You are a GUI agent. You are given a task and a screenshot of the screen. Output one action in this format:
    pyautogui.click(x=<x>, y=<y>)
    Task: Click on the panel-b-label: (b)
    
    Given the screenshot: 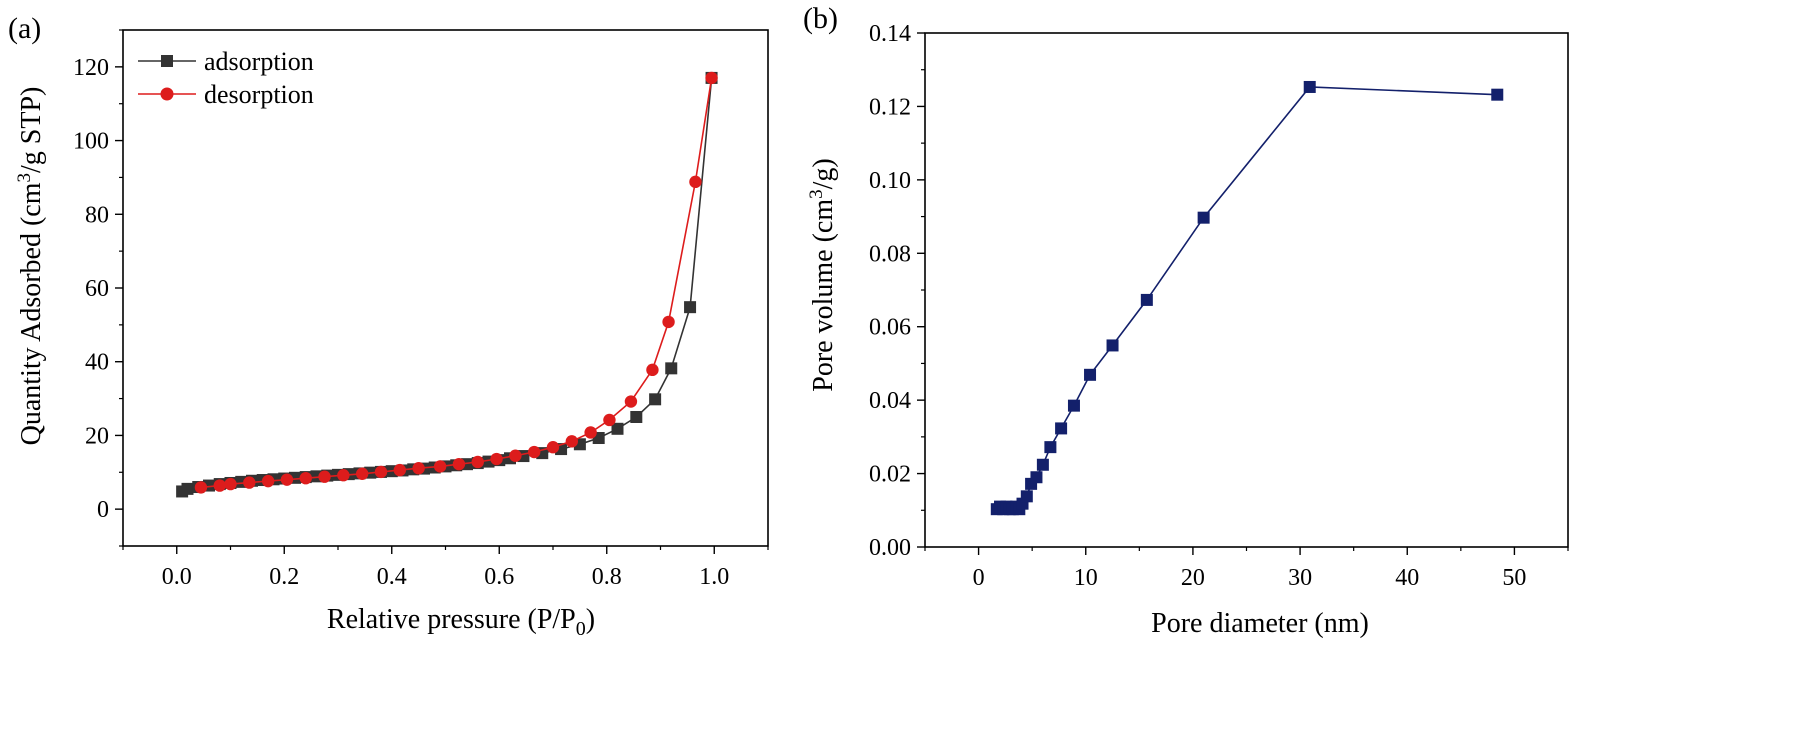 What is the action you would take?
    pyautogui.click(x=820, y=18)
    